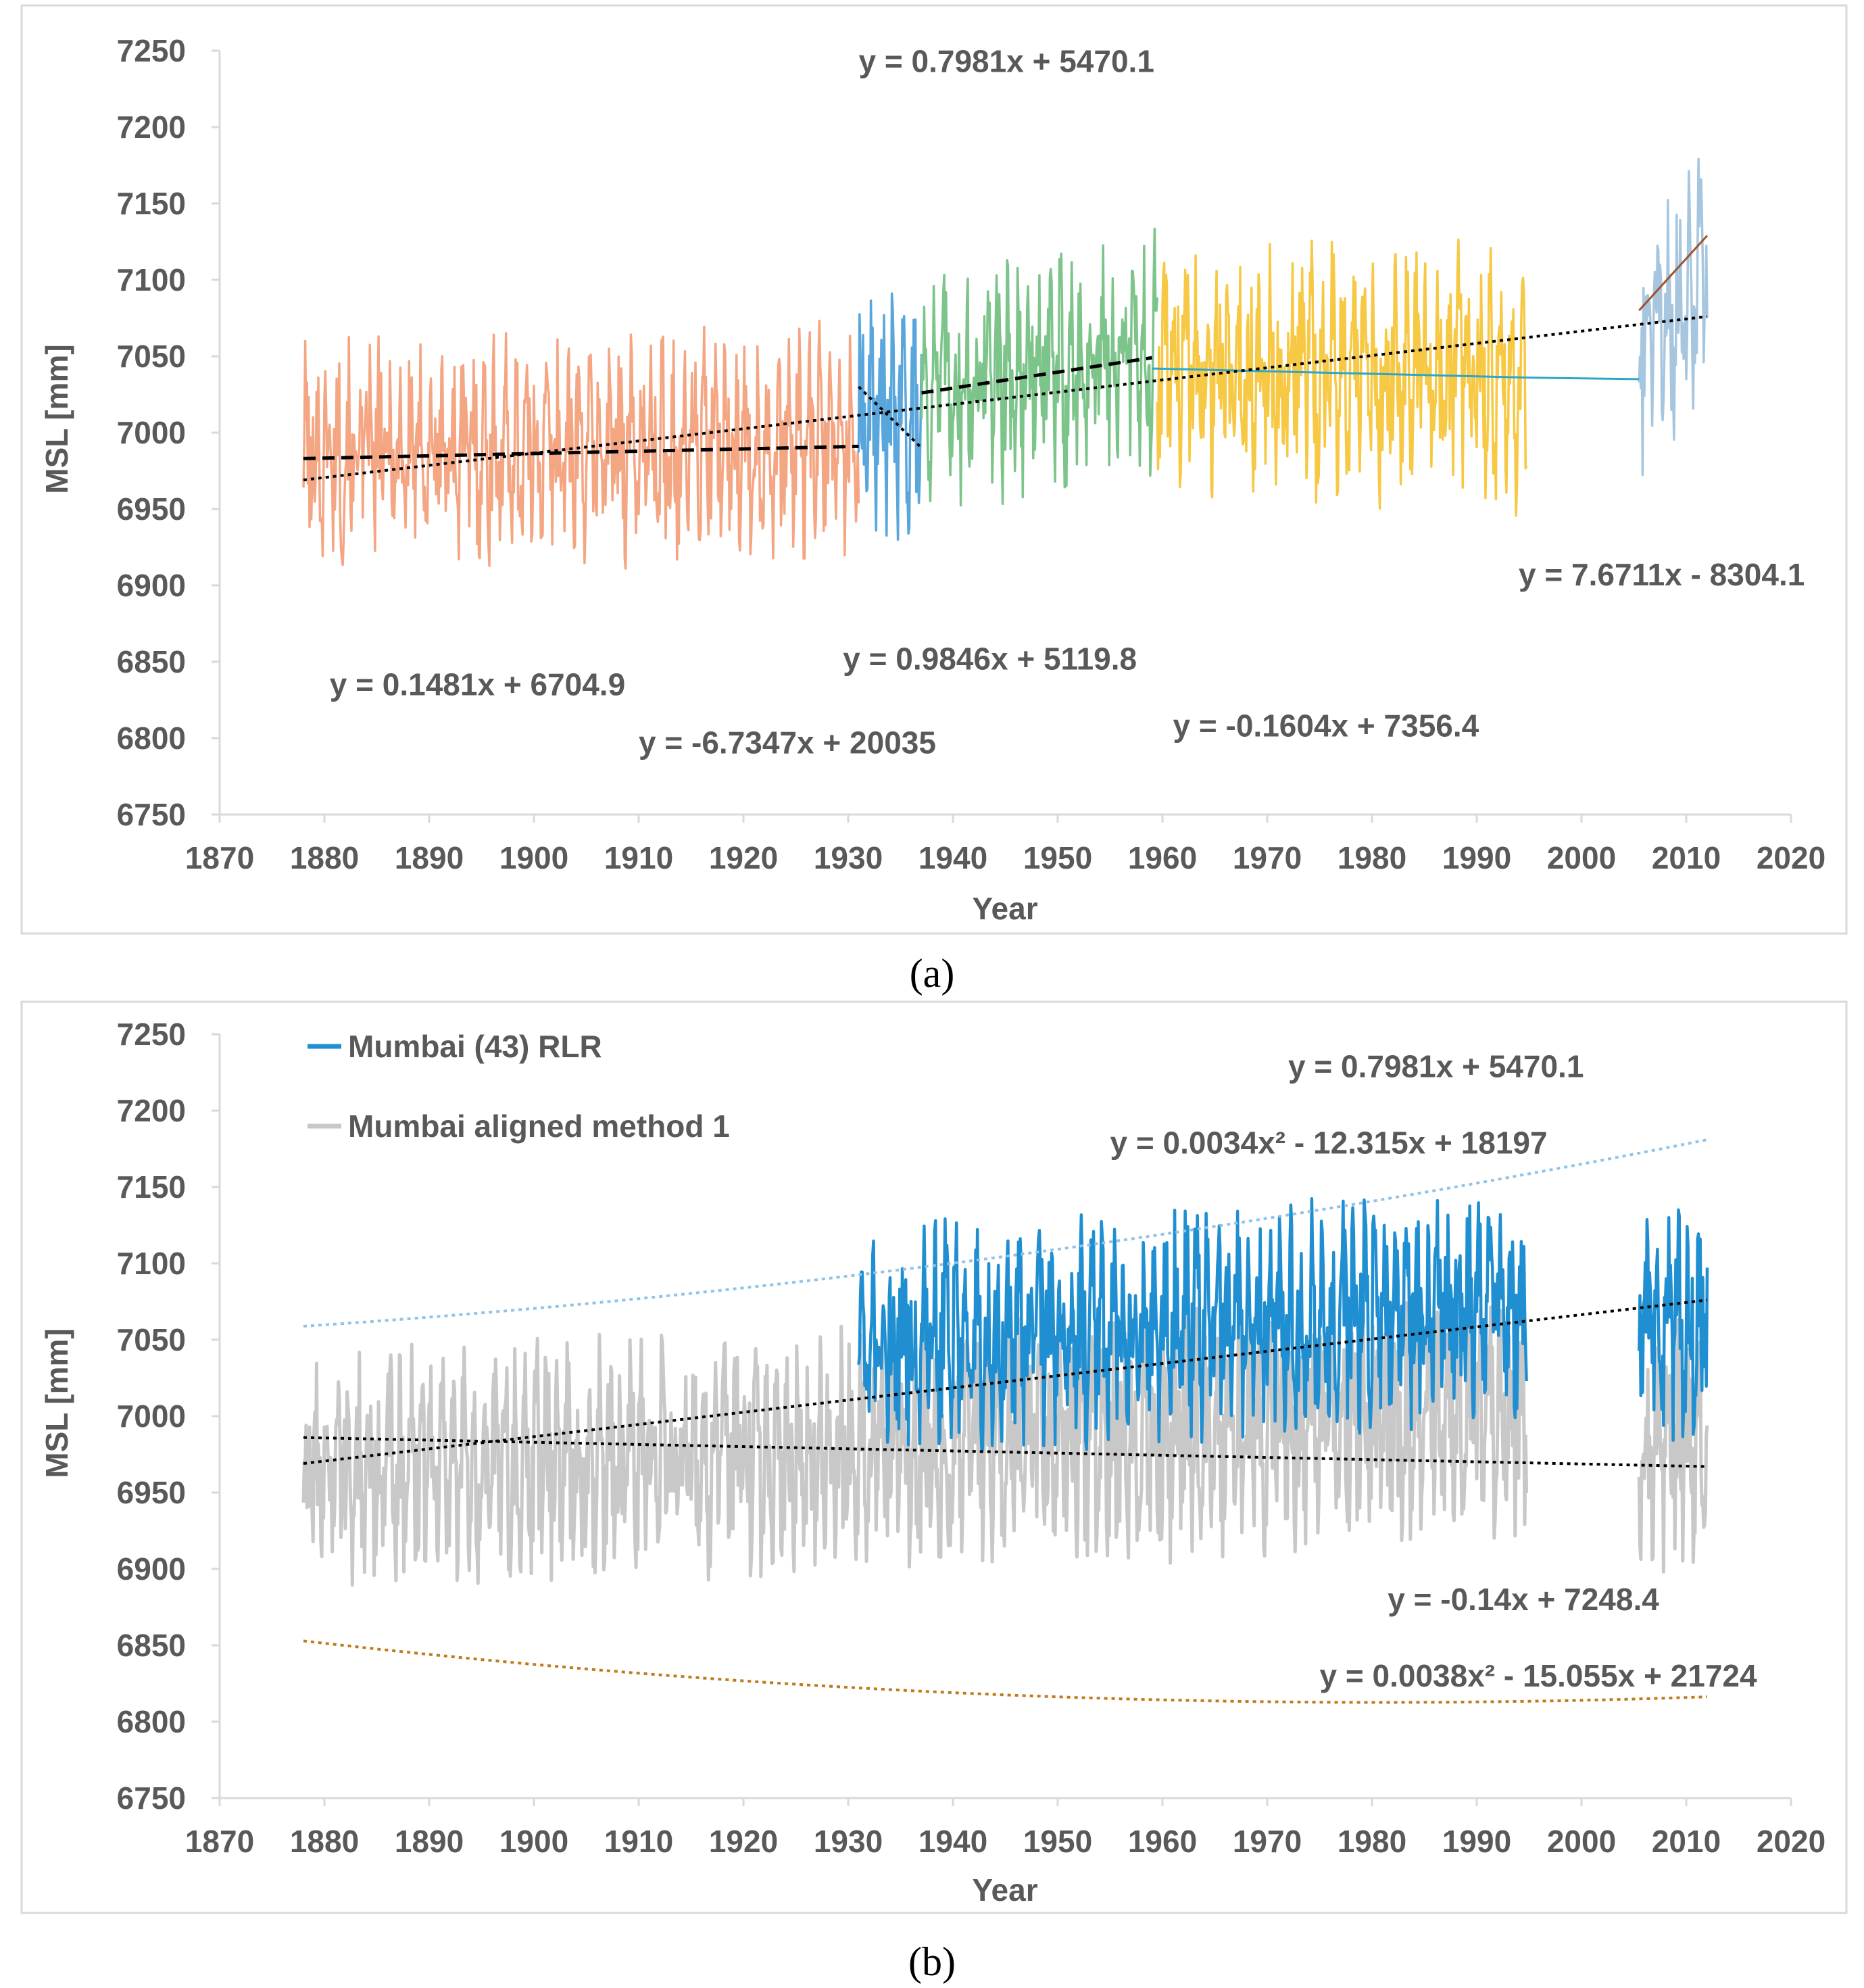 This screenshot has width=1864, height=1988. Describe the element at coordinates (1524, 1599) in the screenshot. I see `trend-equation-label: y = -0.14x + 7248.4` at that location.